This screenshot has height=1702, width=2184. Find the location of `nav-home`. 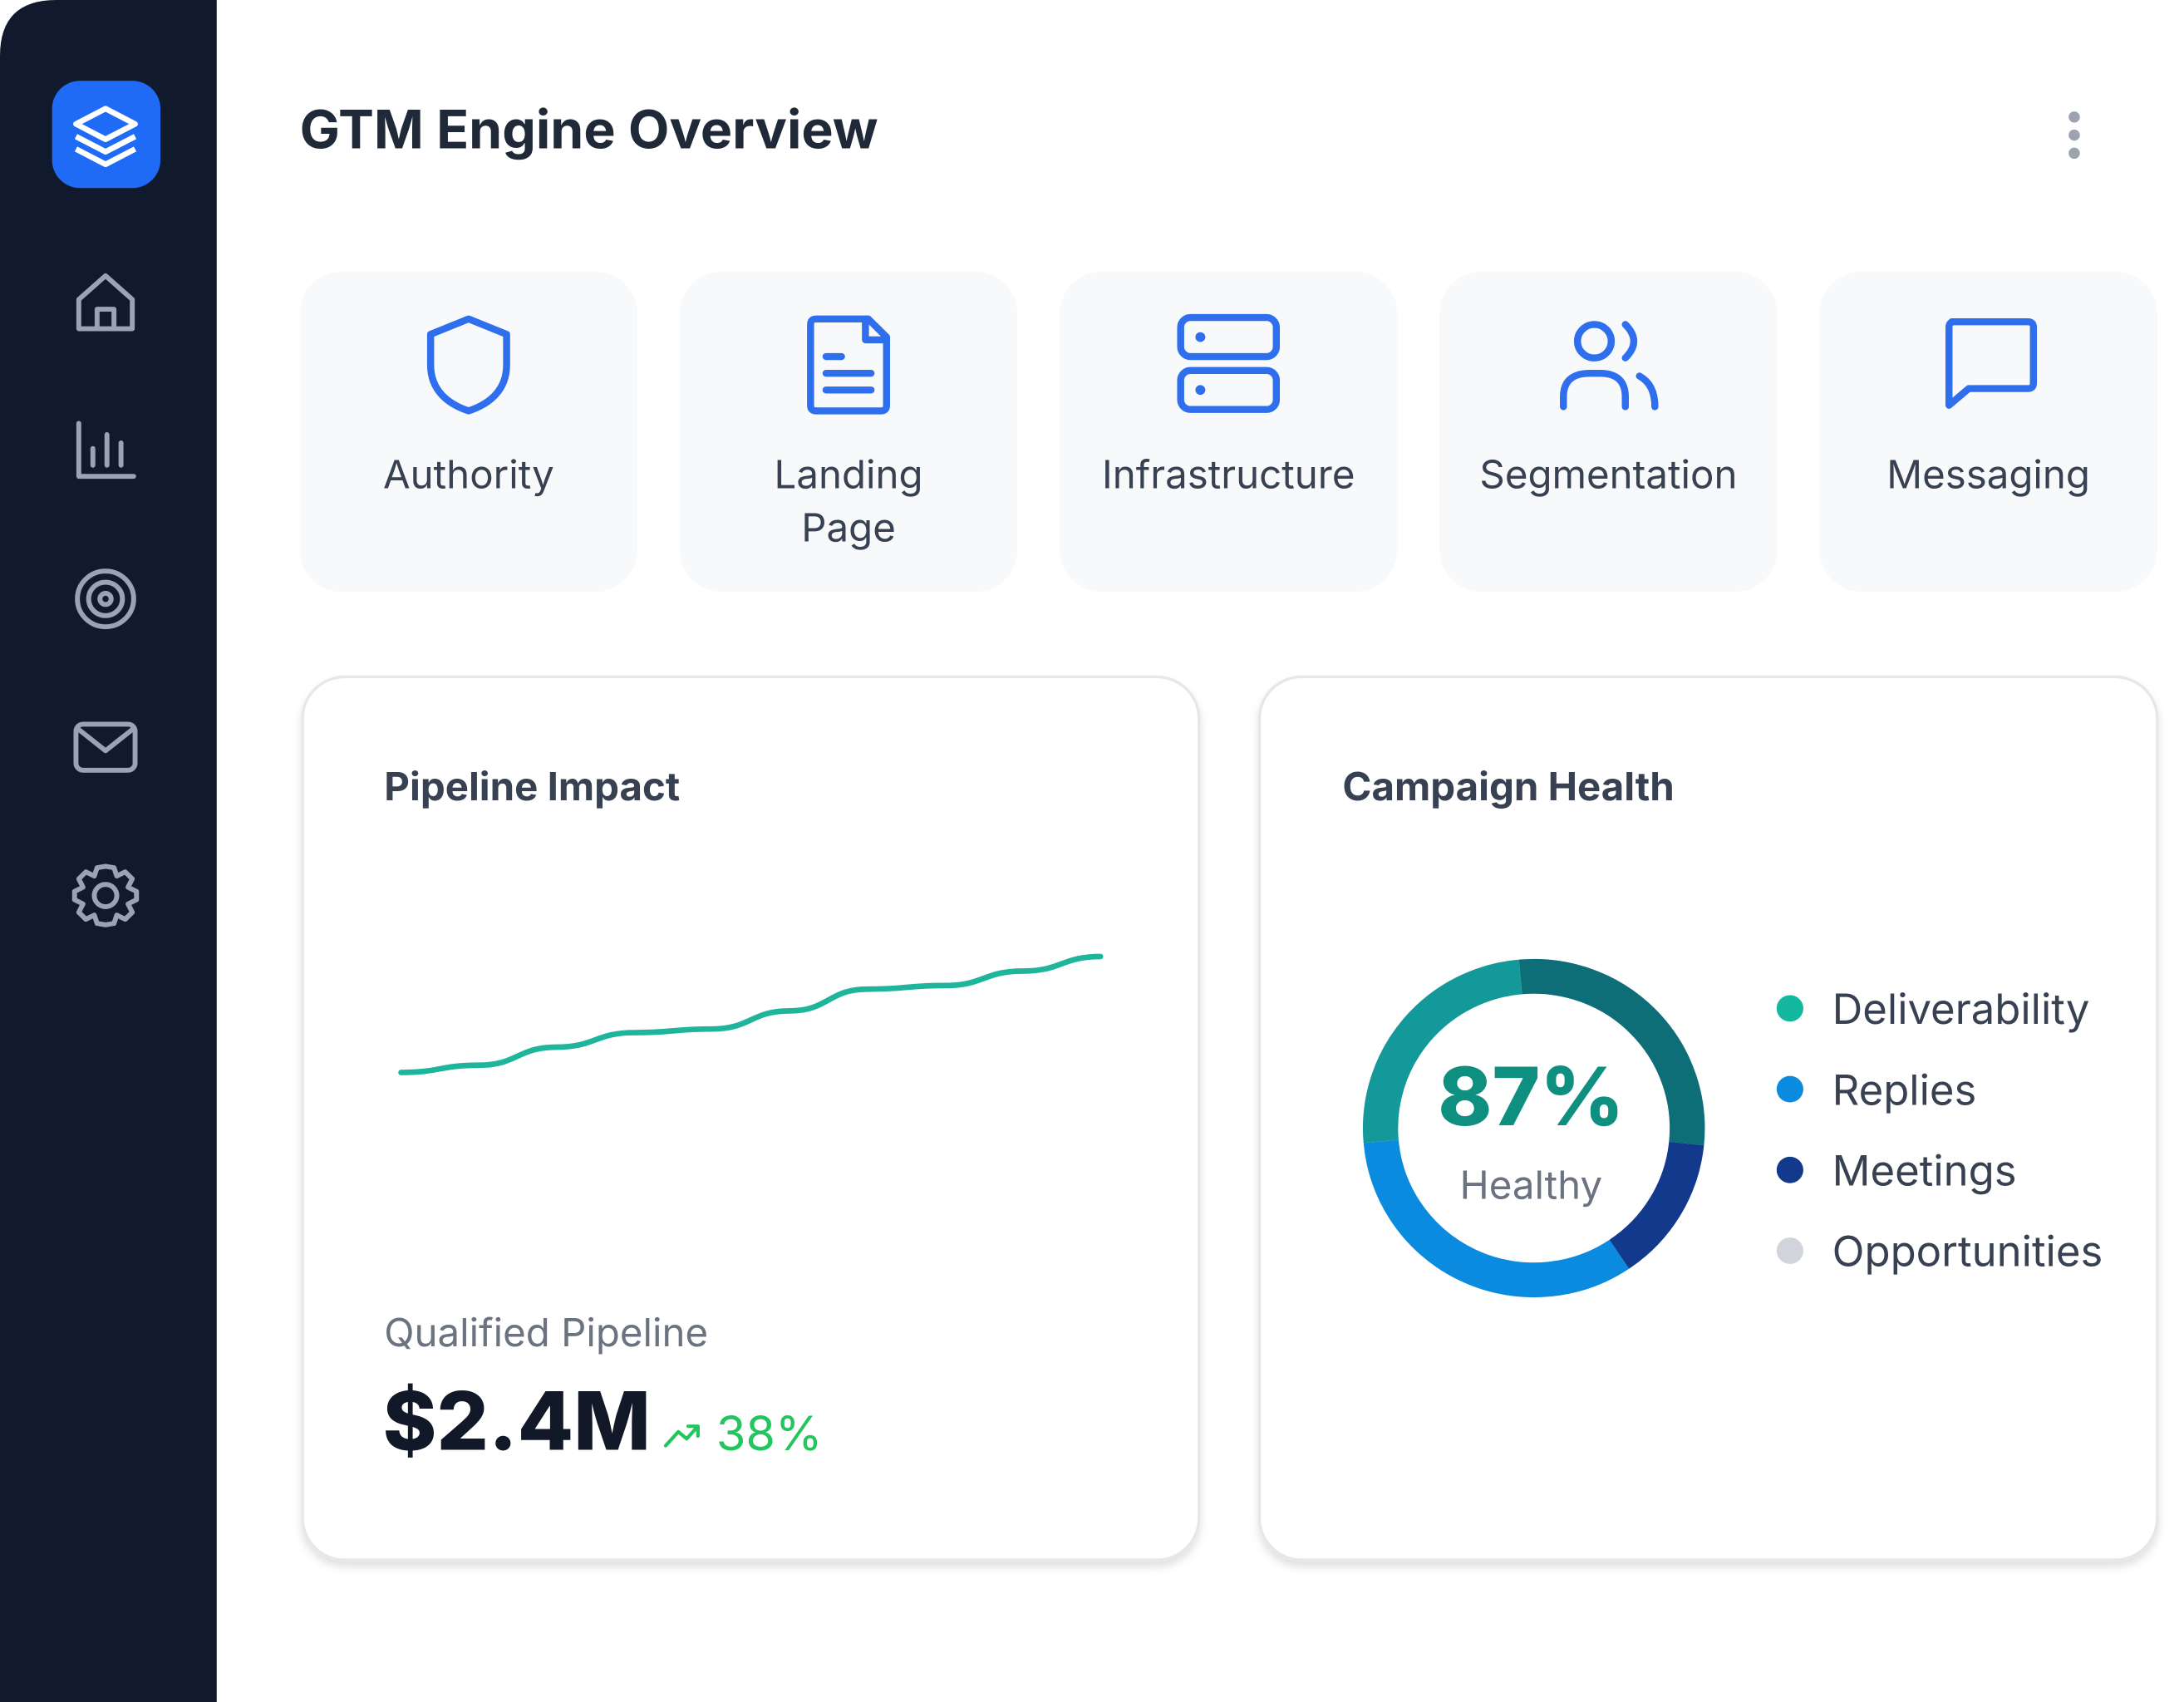

nav-home is located at coordinates (105, 302).